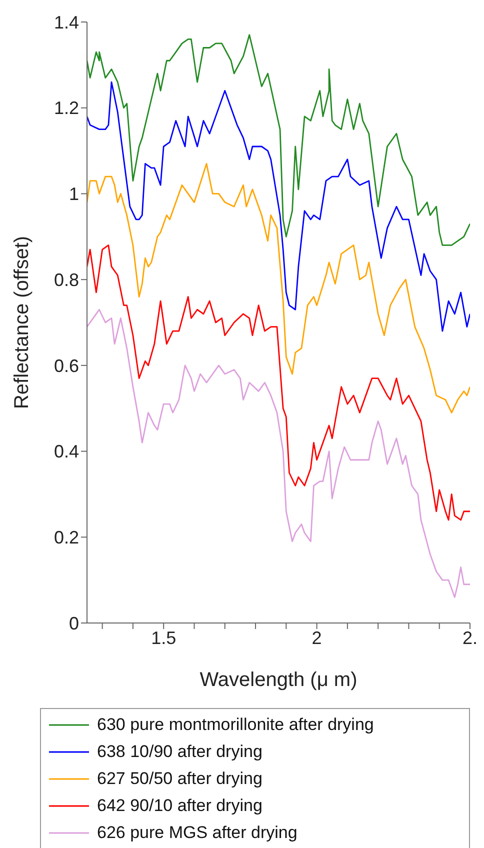 This screenshot has height=848, width=484. What do you see at coordinates (317, 638) in the screenshot?
I see `x-tick-label: 2` at bounding box center [317, 638].